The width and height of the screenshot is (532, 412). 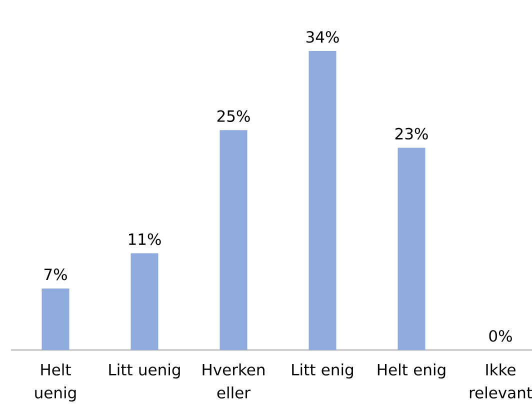 I want to click on data-label: 7%, so click(x=55, y=274).